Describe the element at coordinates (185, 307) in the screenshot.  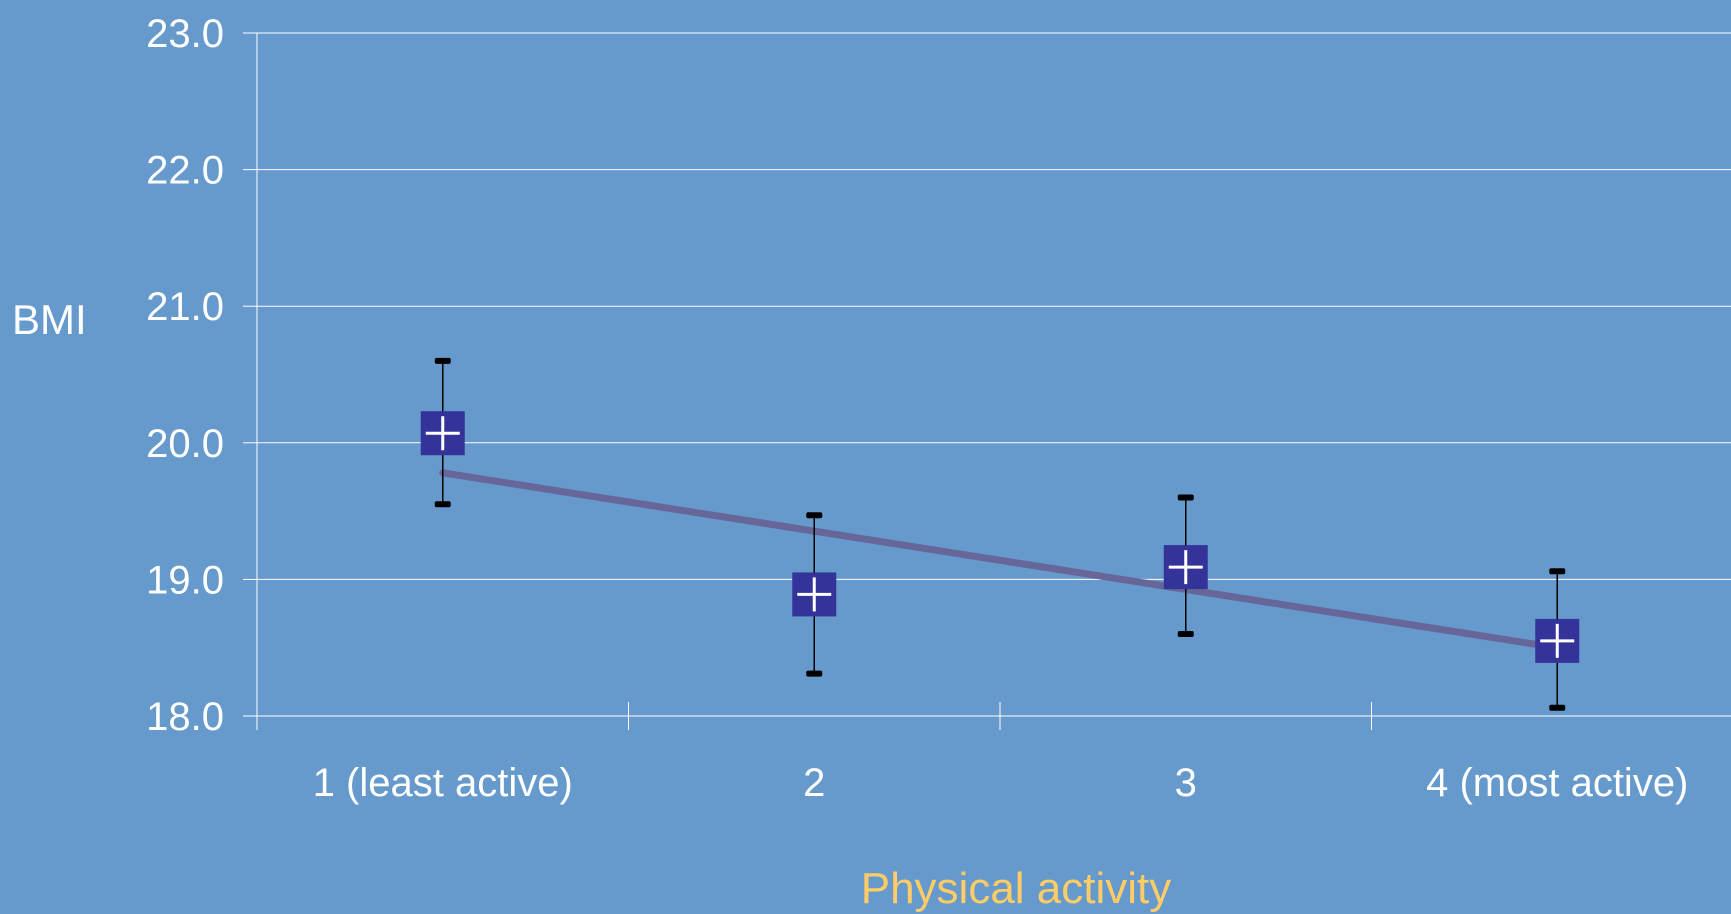
I see `y-tick-label-3: 21.0` at that location.